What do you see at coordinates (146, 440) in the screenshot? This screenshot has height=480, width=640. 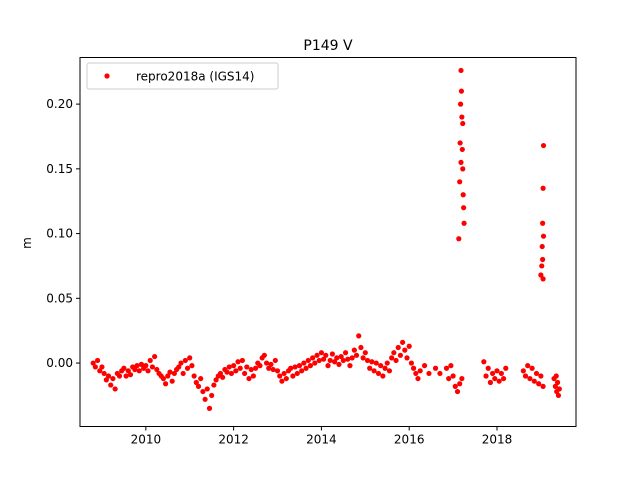 I see `x-tick-label: 2010` at bounding box center [146, 440].